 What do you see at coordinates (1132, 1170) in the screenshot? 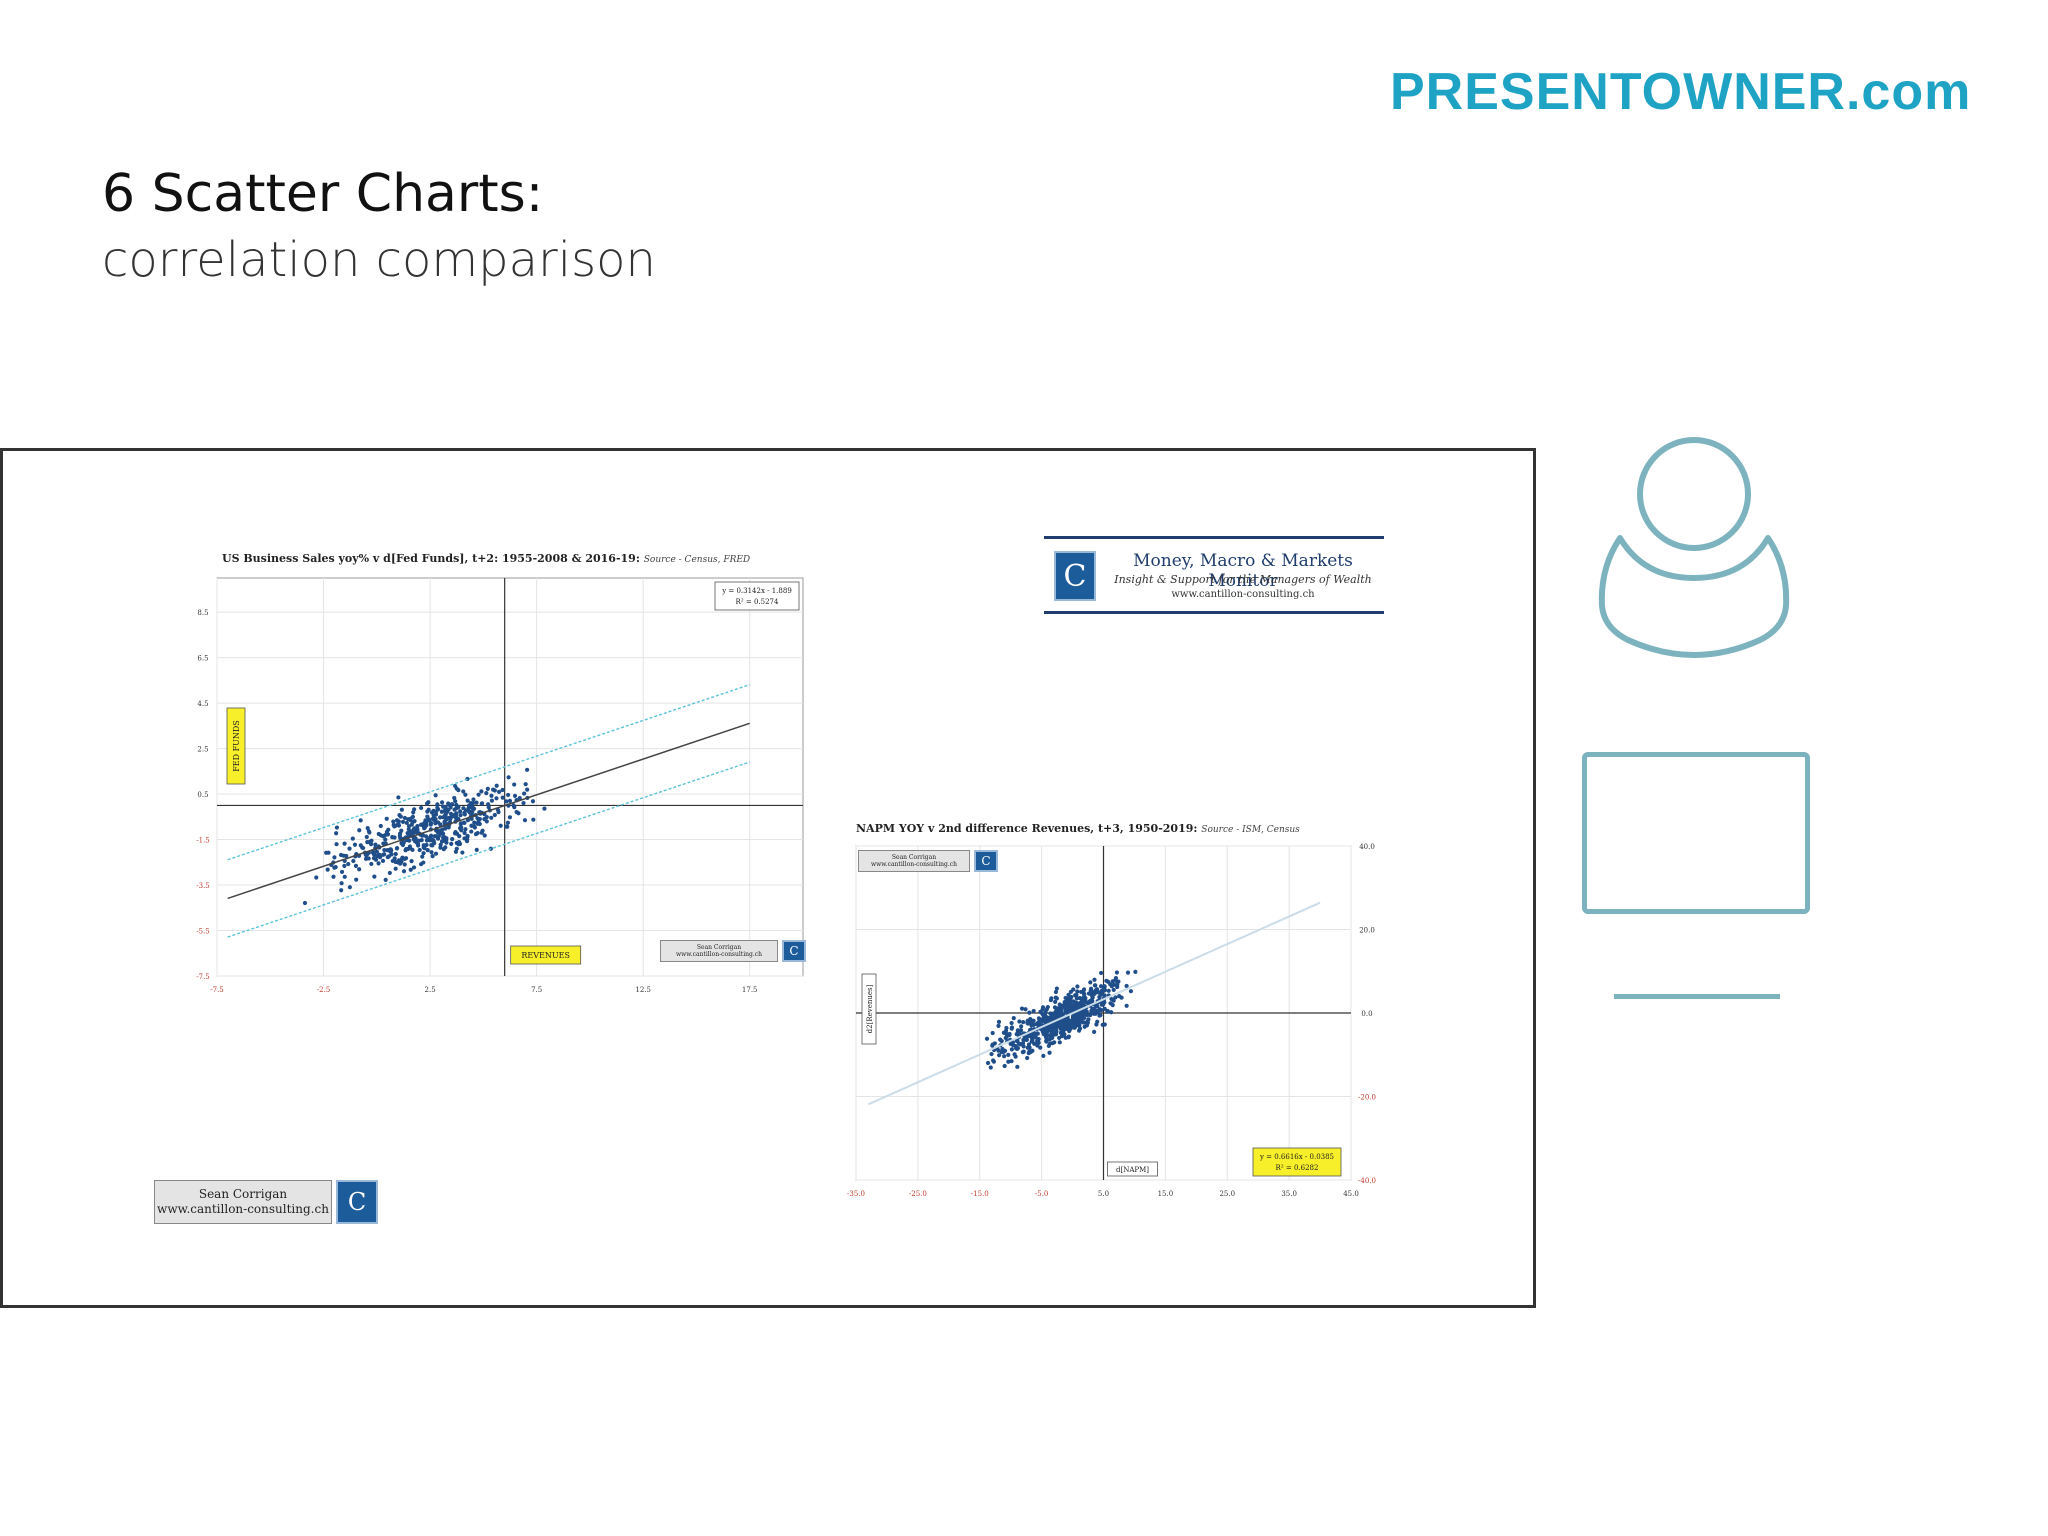
I see `chart2-xlabel: d[NAPM]` at bounding box center [1132, 1170].